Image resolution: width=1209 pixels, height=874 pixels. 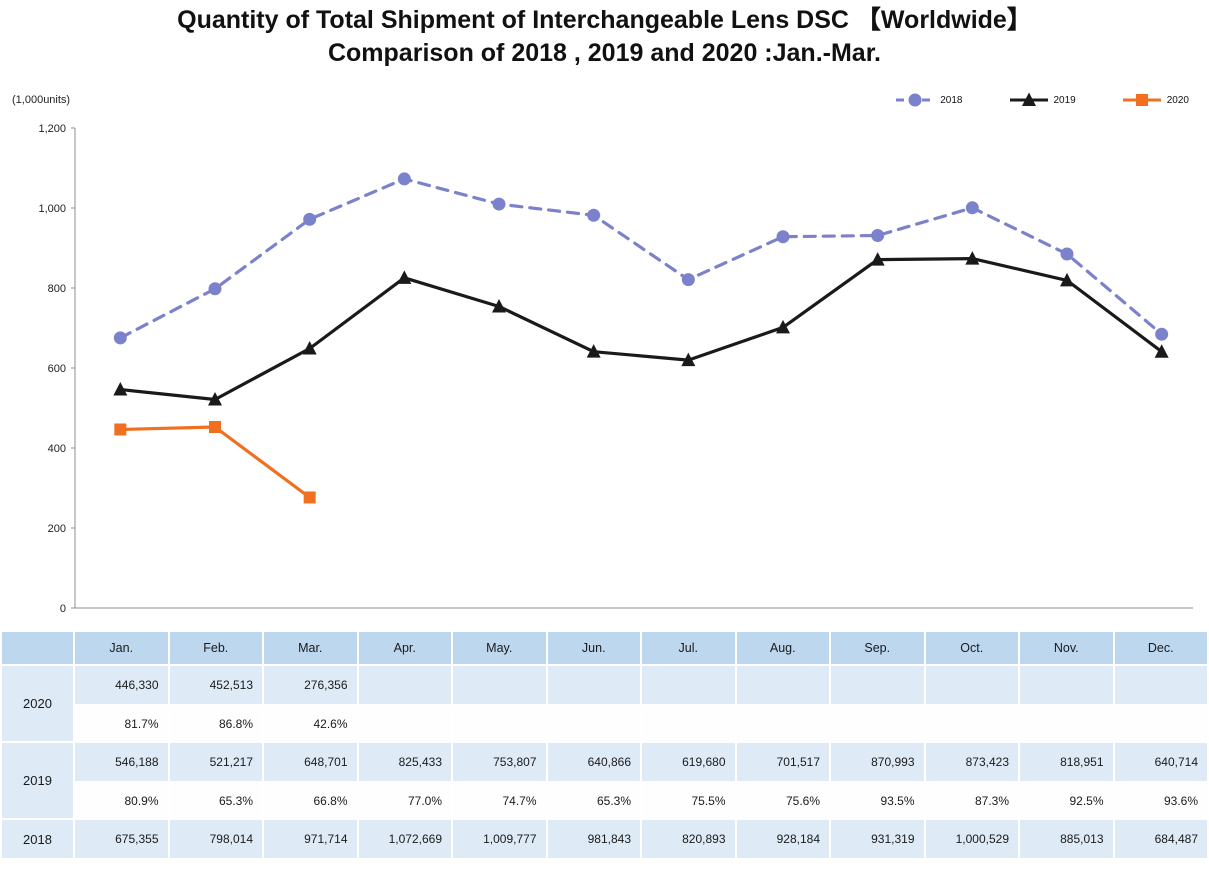 What do you see at coordinates (121, 762) in the screenshot?
I see `value-cell: 546,188` at bounding box center [121, 762].